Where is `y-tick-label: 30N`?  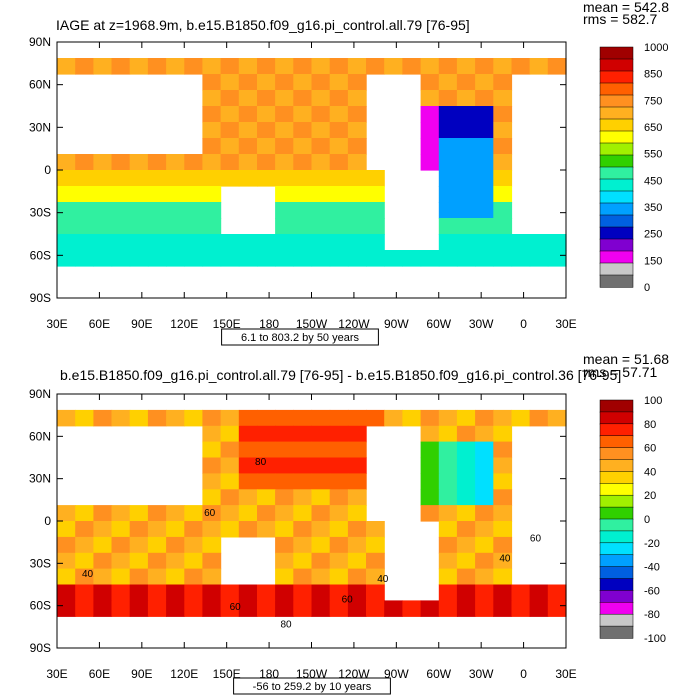
y-tick-label: 30N is located at coordinates (40, 479).